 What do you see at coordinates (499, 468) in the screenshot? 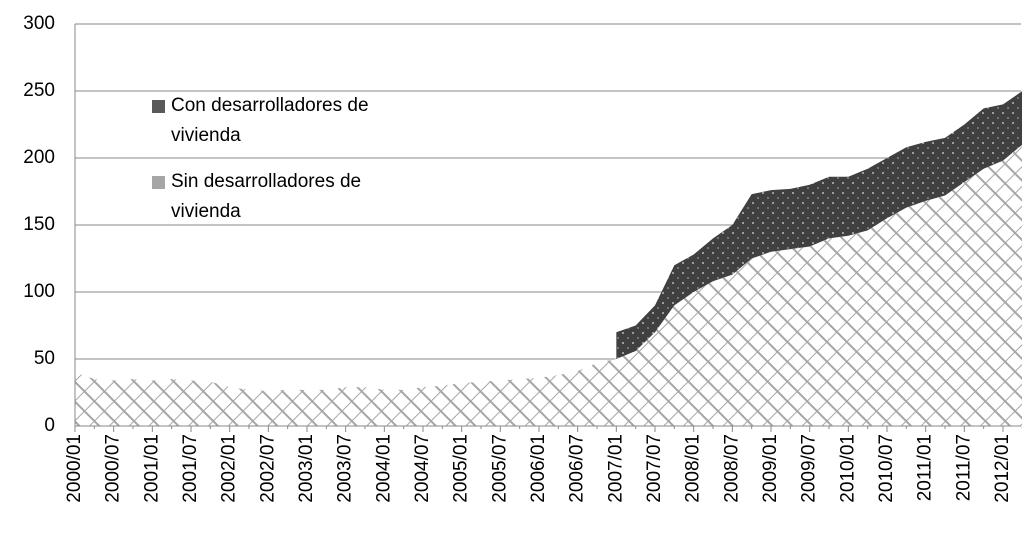
I see `x-tick-label: 2005/07` at bounding box center [499, 468].